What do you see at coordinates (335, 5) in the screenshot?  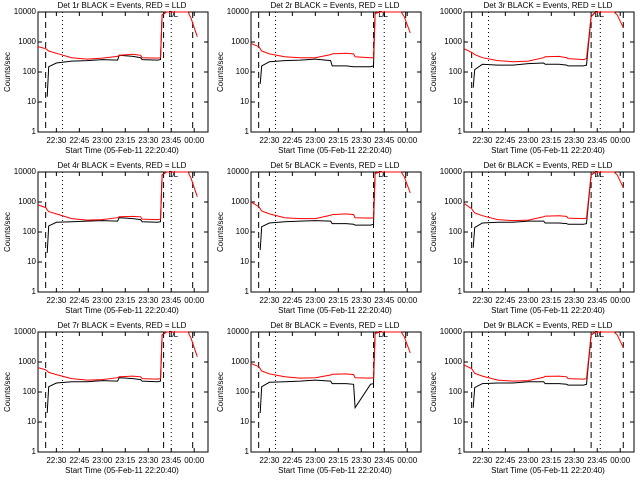 I see `chart-title: Det 2r BLACK = Events, RED = LLD` at bounding box center [335, 5].